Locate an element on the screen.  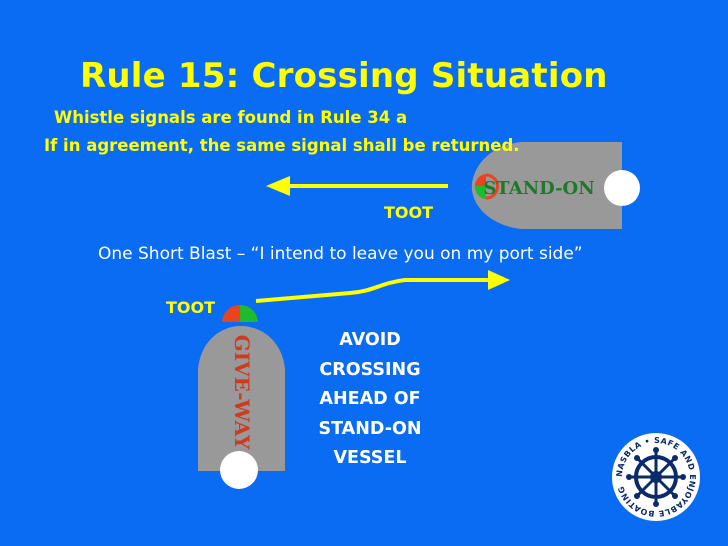
give-way-port-light is located at coordinates (231, 313).